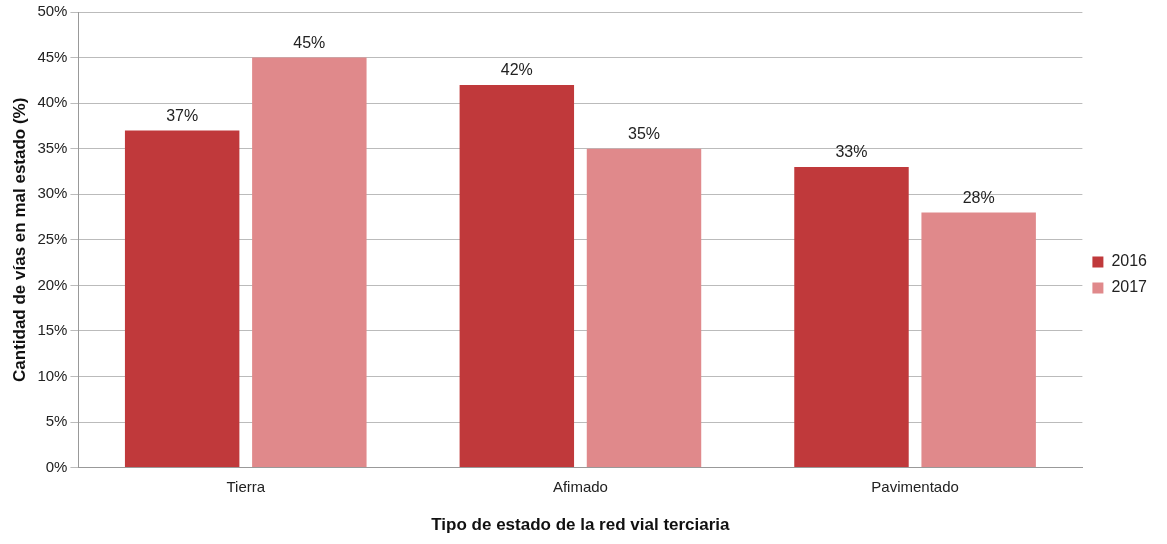  What do you see at coordinates (182, 115) in the screenshot?
I see `data-label: 37%` at bounding box center [182, 115].